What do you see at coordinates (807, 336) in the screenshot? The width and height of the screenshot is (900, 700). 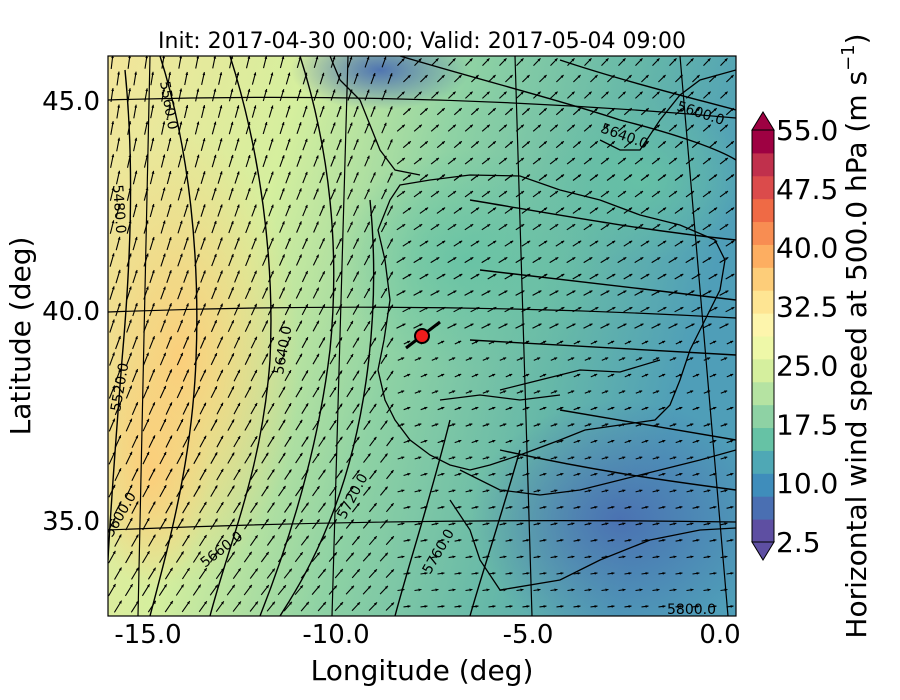 I see `colorbar-ticks: 55.0 47.5 40.0 32.5 25.0 17.5 10.0 2.5` at bounding box center [807, 336].